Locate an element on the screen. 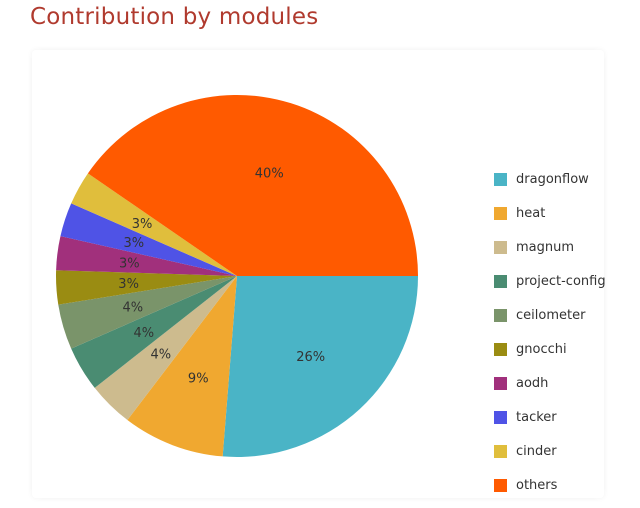 The width and height of the screenshot is (640, 508). legend-label: dragonflow is located at coordinates (552, 179).